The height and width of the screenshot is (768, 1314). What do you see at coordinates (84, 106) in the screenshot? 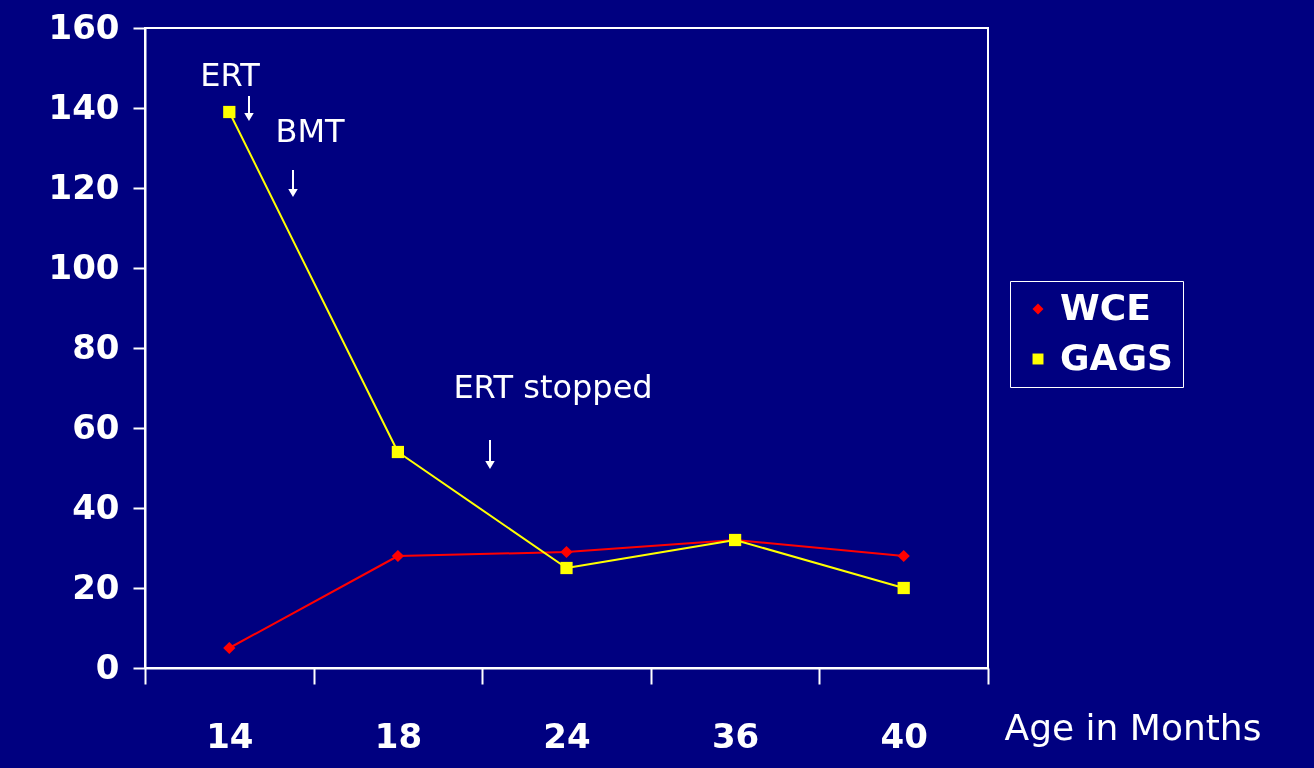
I see `y-tick-label: 140` at bounding box center [84, 106].